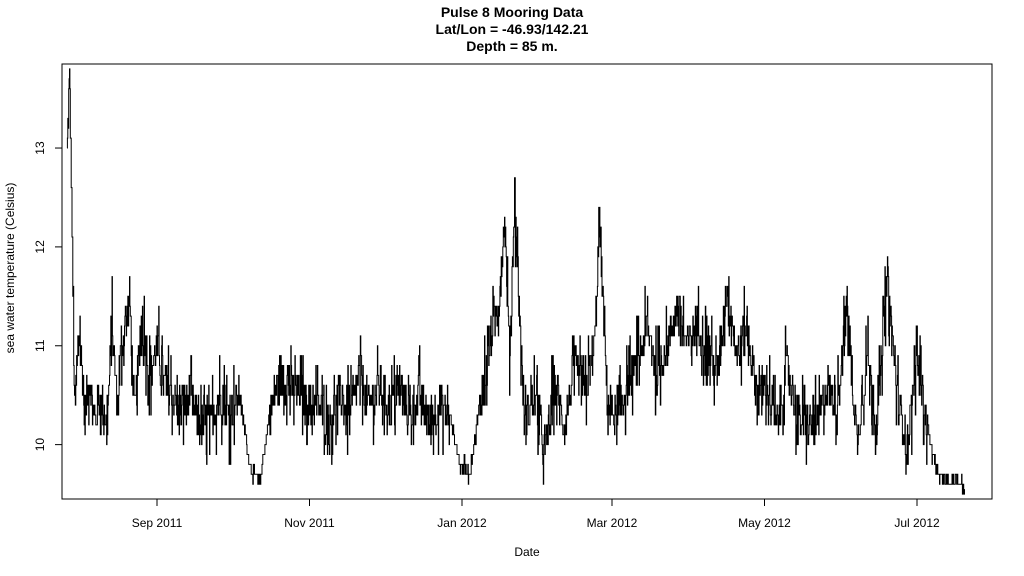 This screenshot has width=1024, height=576. Describe the element at coordinates (40, 445) in the screenshot. I see `y-tick-label: 10` at that location.